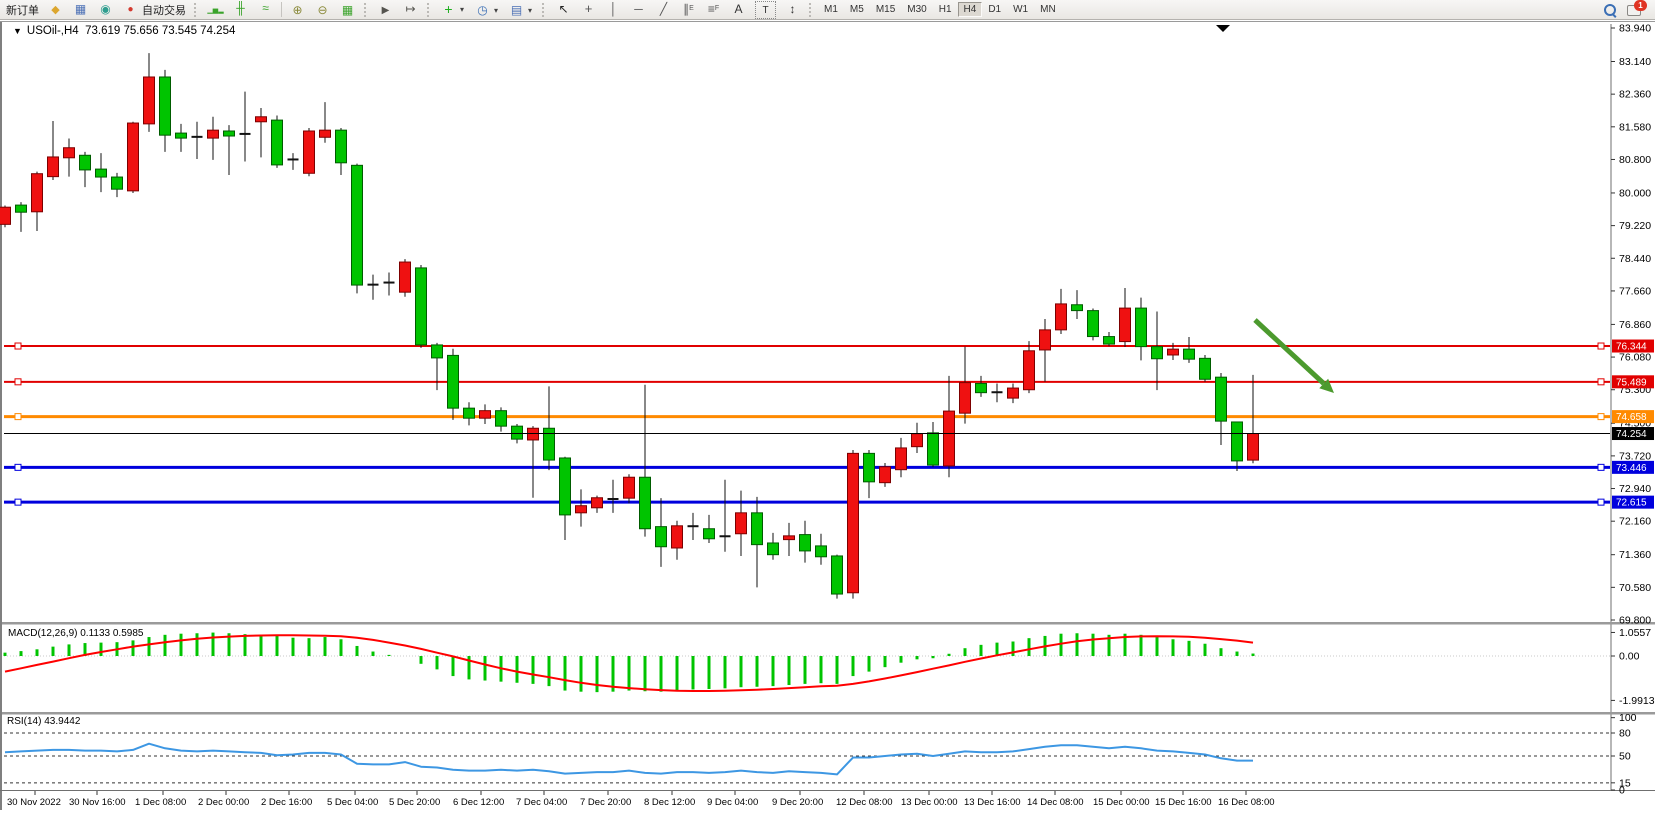 The image size is (1655, 822). Describe the element at coordinates (995, 9) in the screenshot. I see `timeframe-d1: D1` at that location.